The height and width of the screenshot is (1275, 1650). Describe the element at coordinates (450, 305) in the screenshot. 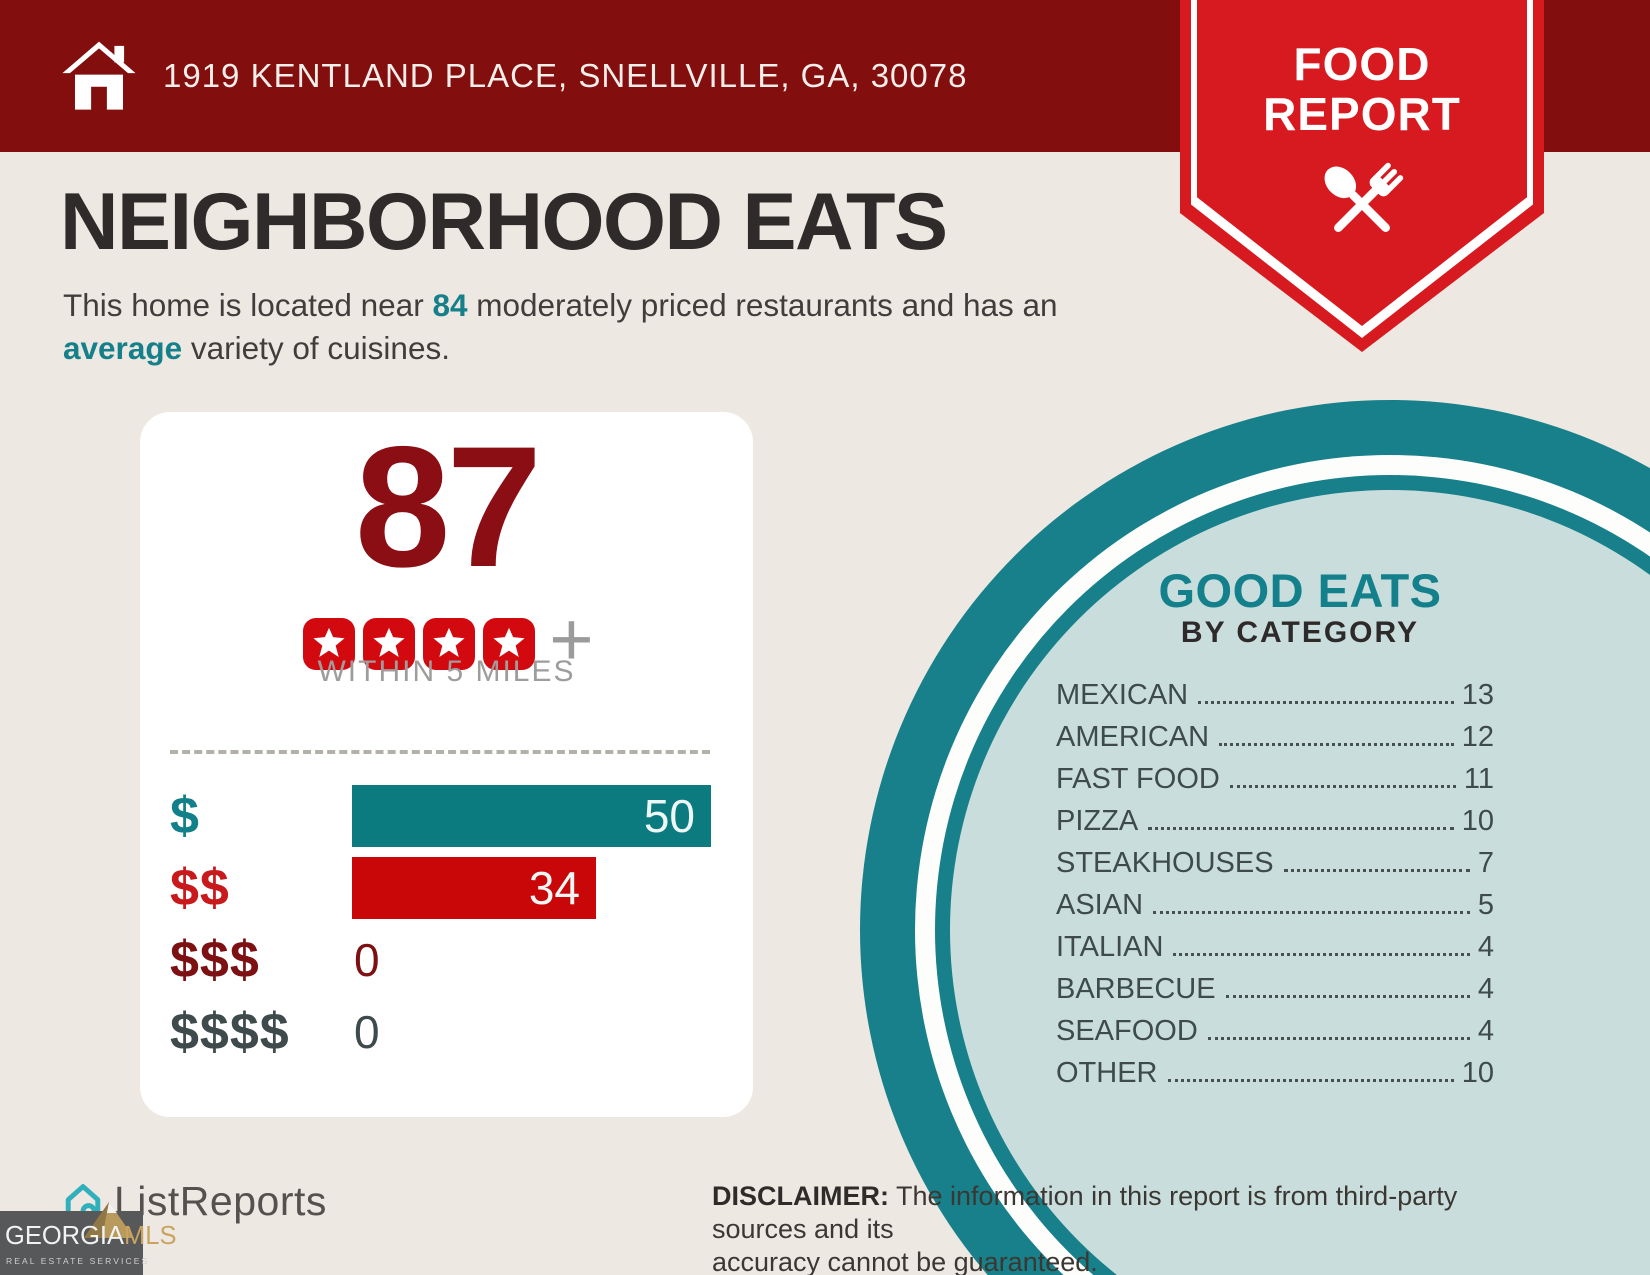

I see `restaurant-count: 84` at that location.